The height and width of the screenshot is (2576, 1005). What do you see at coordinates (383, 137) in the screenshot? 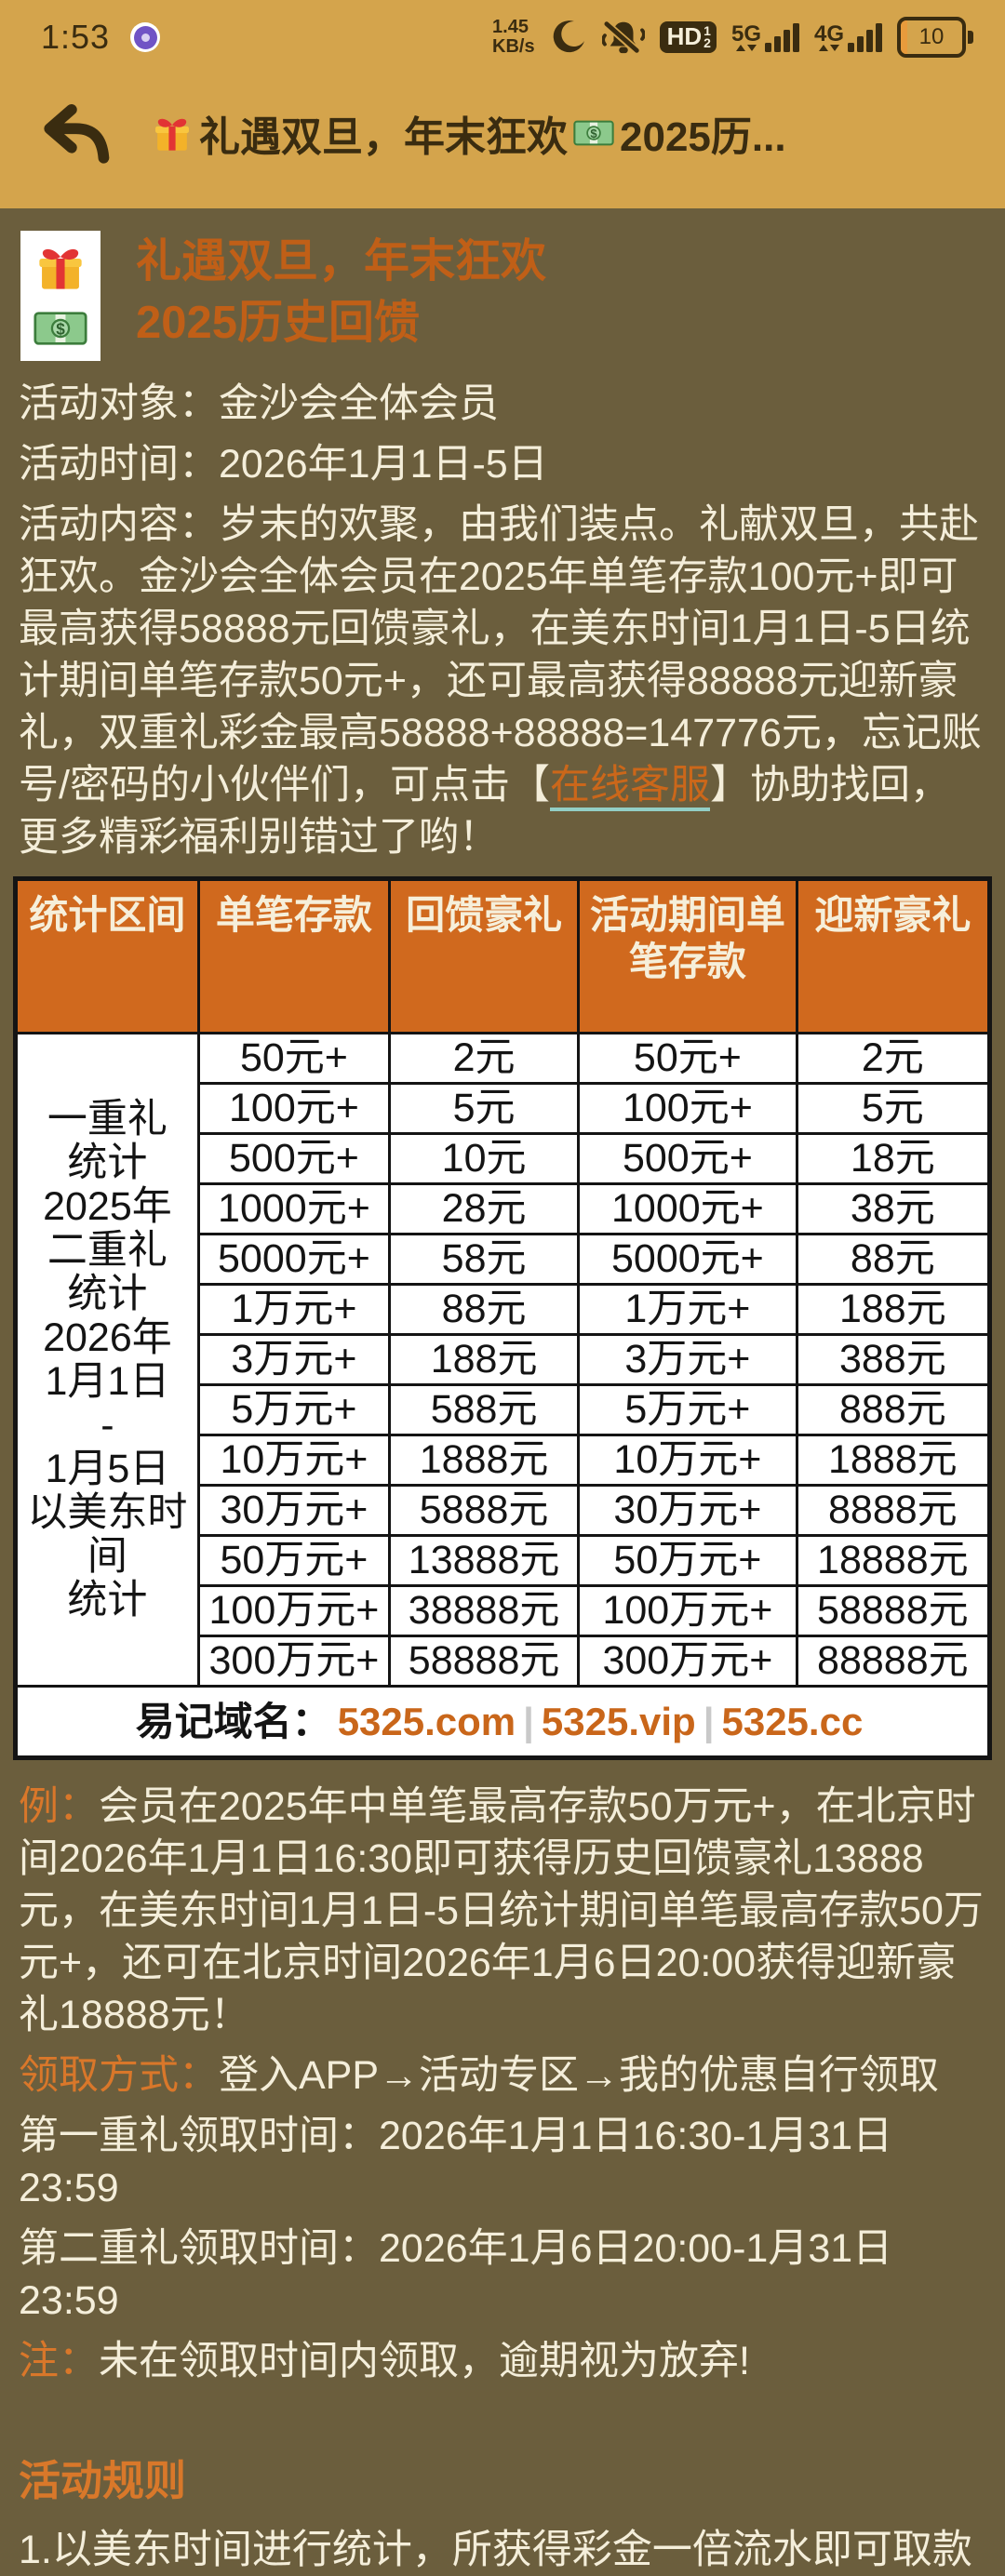
I see `nav-title-part1: 礼遇双旦，年末狂欢` at bounding box center [383, 137].